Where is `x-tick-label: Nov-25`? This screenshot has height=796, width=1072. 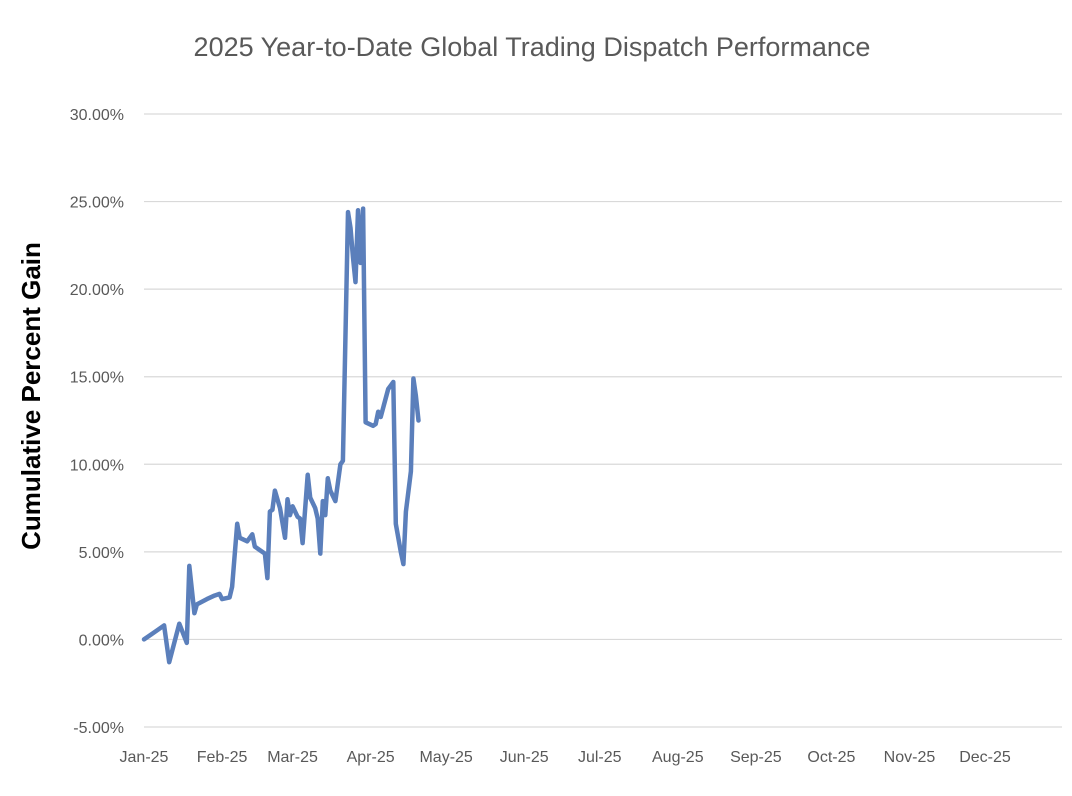
x-tick-label: Nov-25 is located at coordinates (910, 757).